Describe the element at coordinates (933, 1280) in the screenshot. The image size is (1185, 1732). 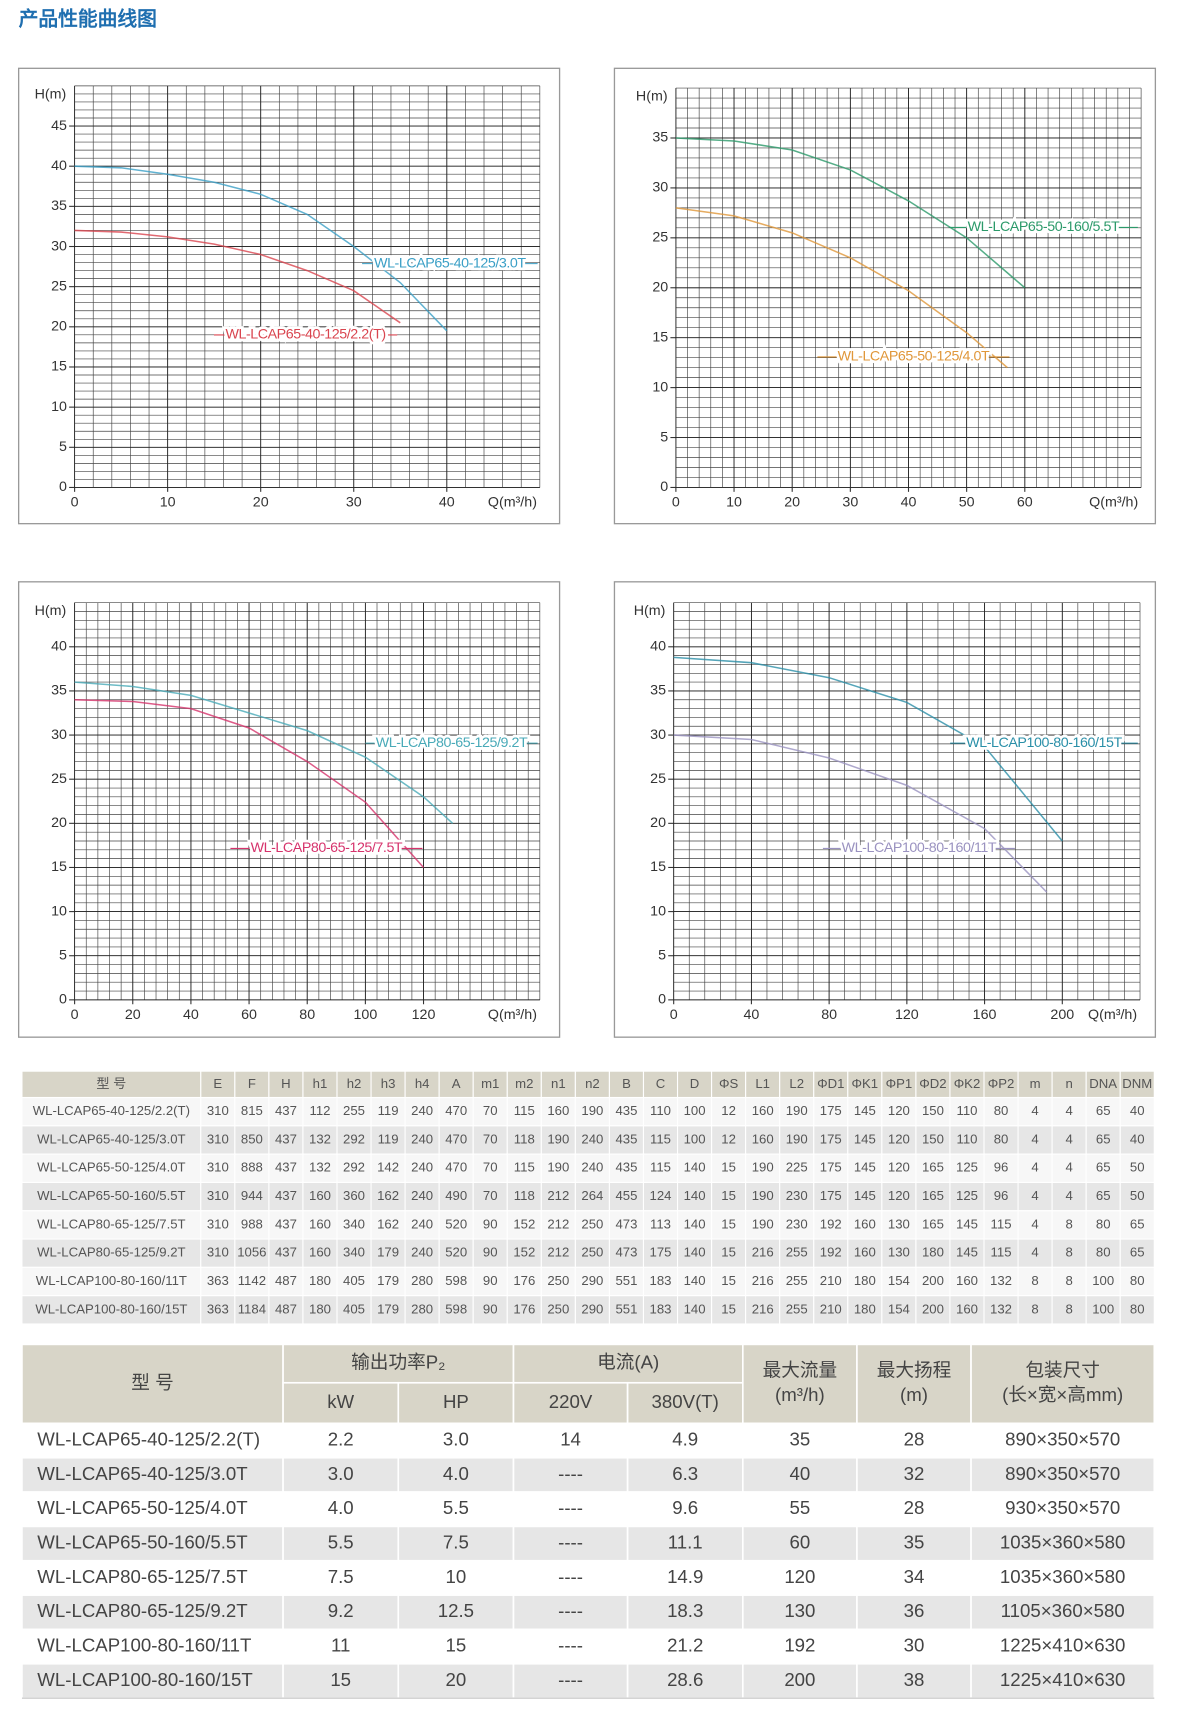
I see `cell-text: 200` at that location.